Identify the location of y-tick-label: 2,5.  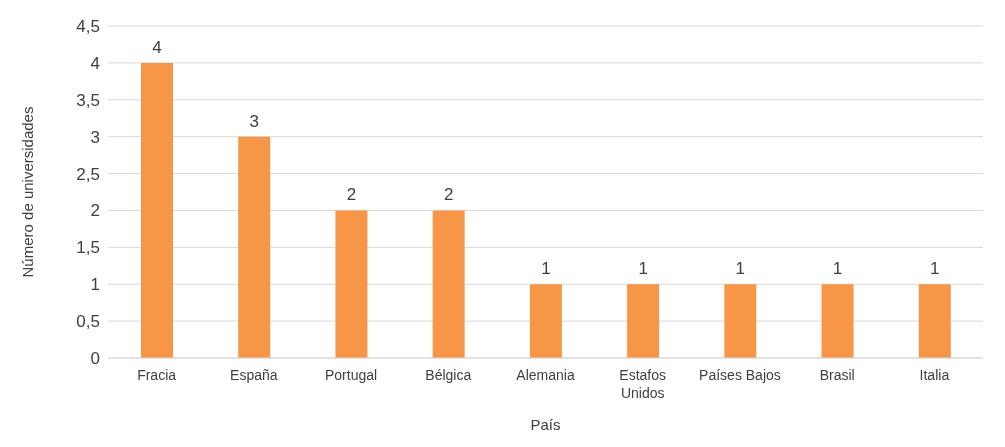
(88, 174).